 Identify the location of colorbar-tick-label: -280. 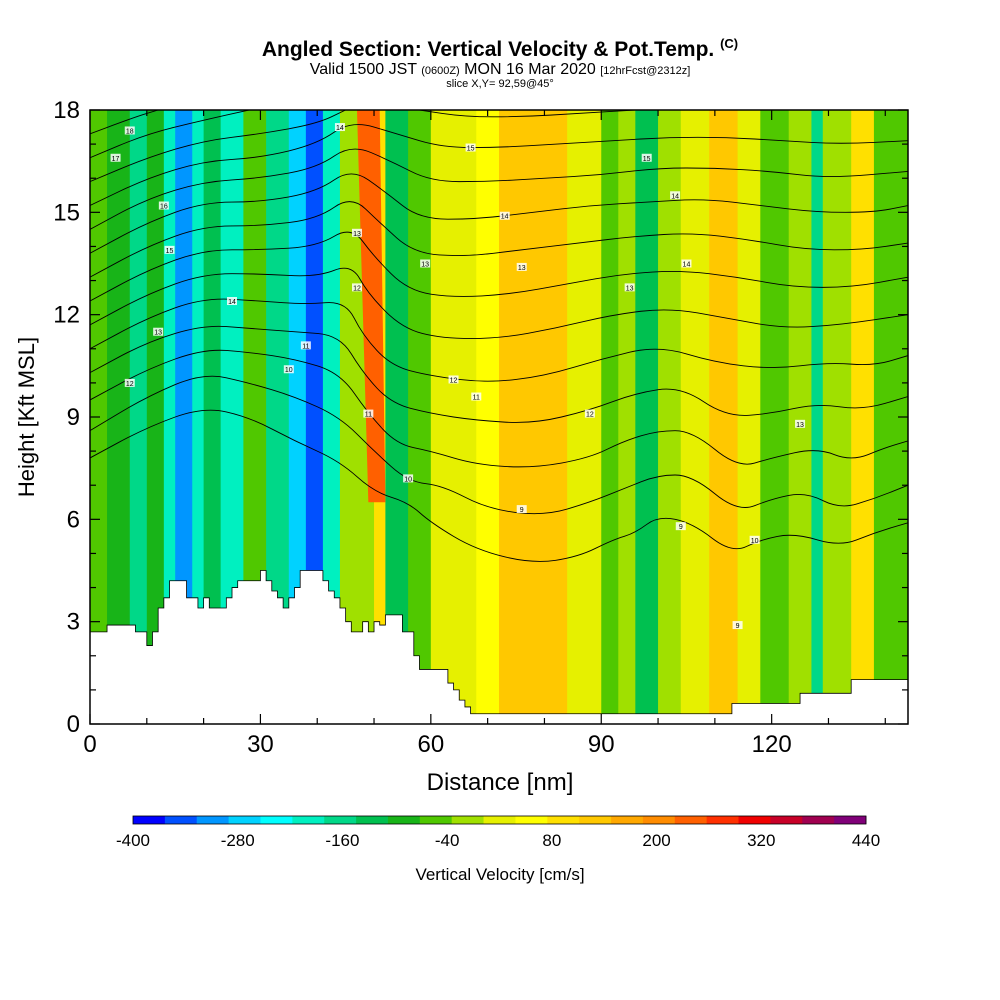
(238, 840).